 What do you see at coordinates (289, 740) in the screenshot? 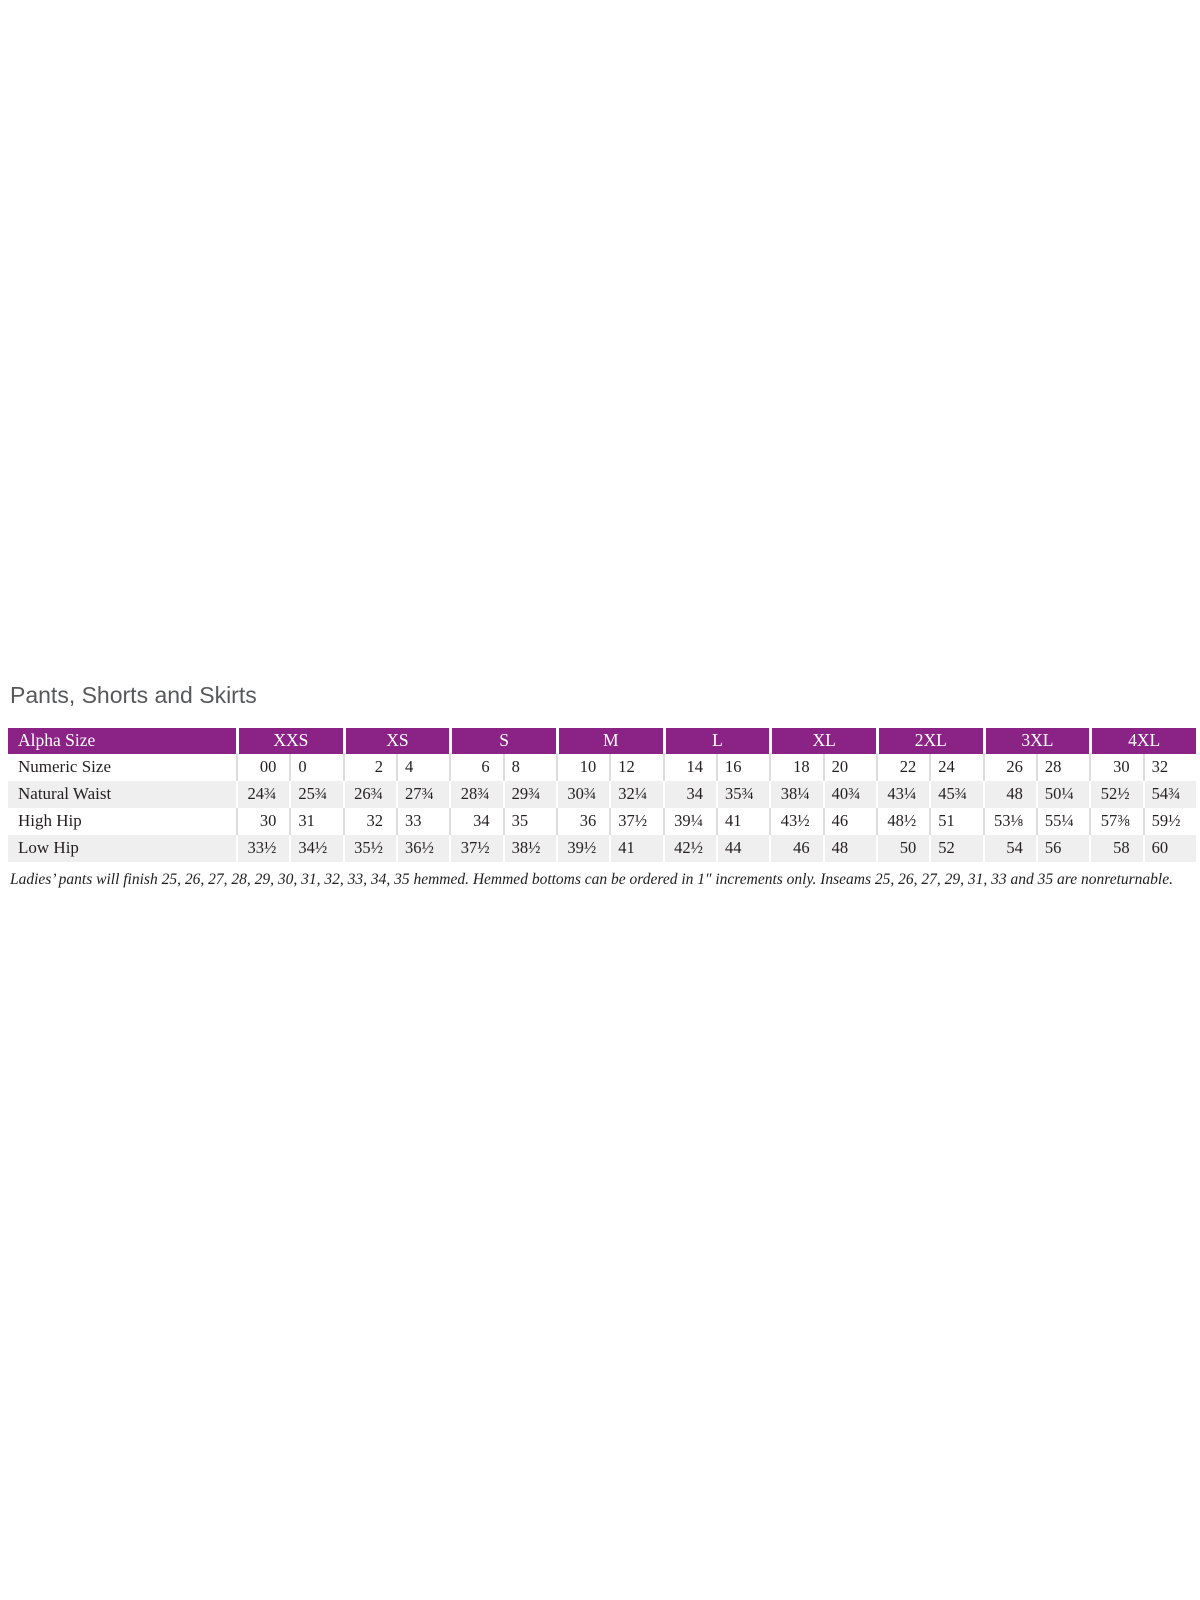
I see `alpha-size-header-cell: XXS` at bounding box center [289, 740].